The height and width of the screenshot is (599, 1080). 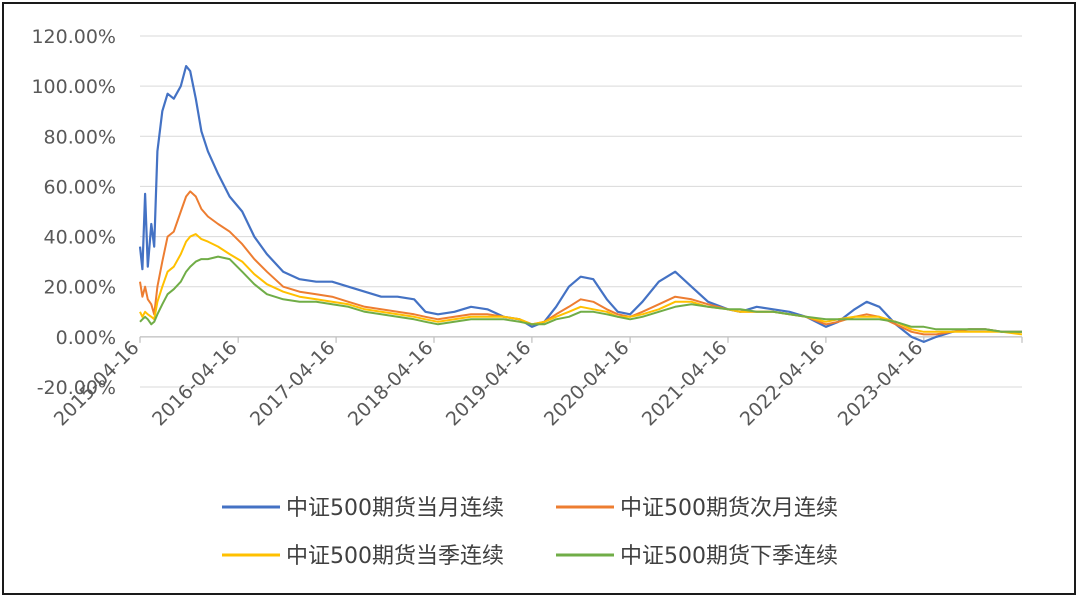 What do you see at coordinates (729, 556) in the screenshot?
I see `legend-label-3: 中证500期货下季连续` at bounding box center [729, 556].